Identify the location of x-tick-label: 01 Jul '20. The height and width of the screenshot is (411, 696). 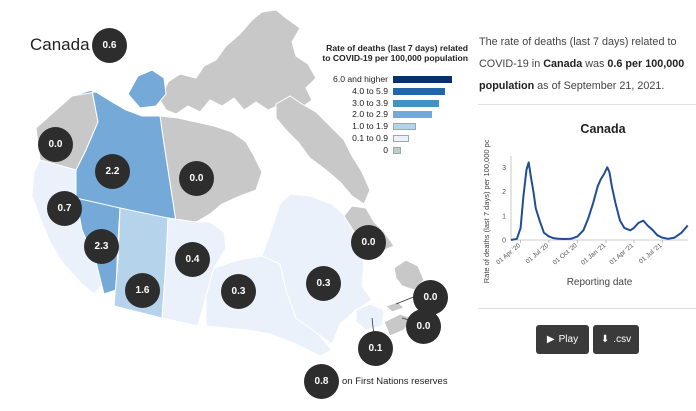
(538, 253).